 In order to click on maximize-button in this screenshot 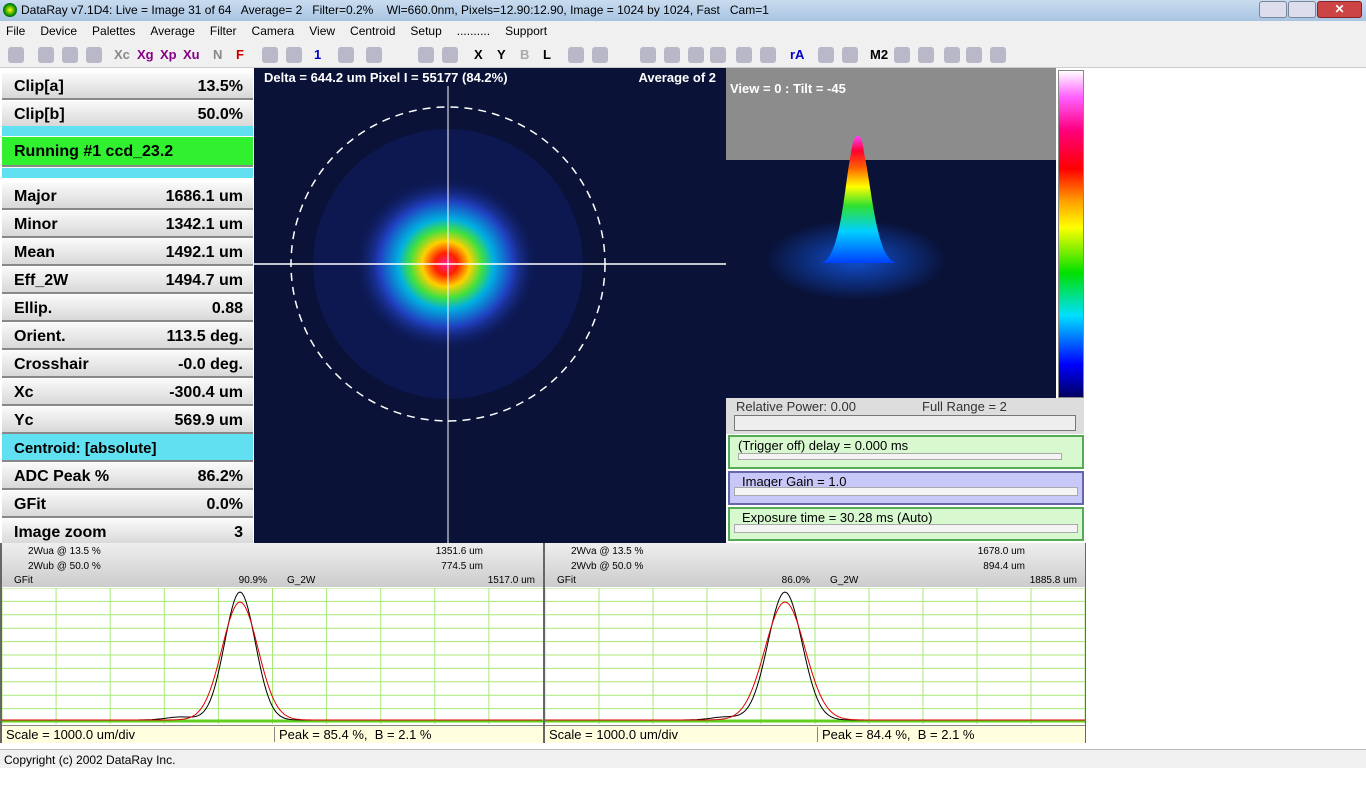, I will do `click(1302, 9)`.